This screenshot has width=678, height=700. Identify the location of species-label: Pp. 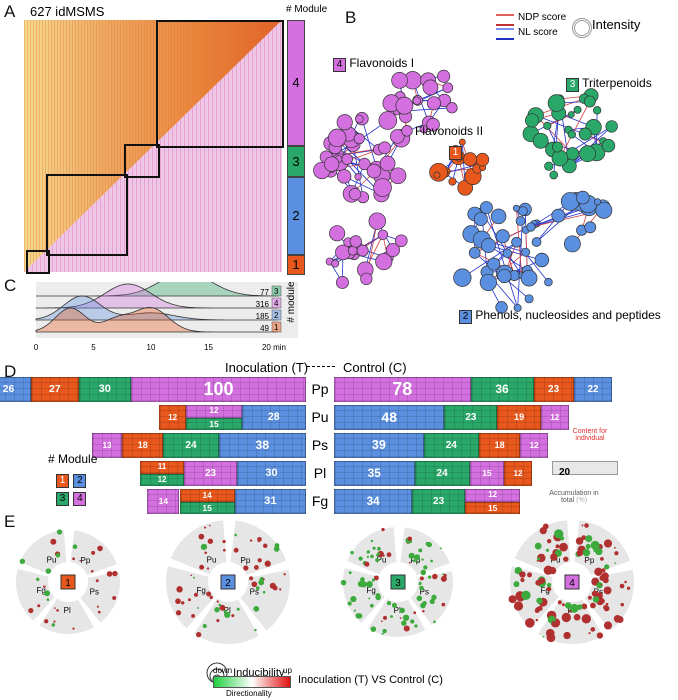
(320, 389).